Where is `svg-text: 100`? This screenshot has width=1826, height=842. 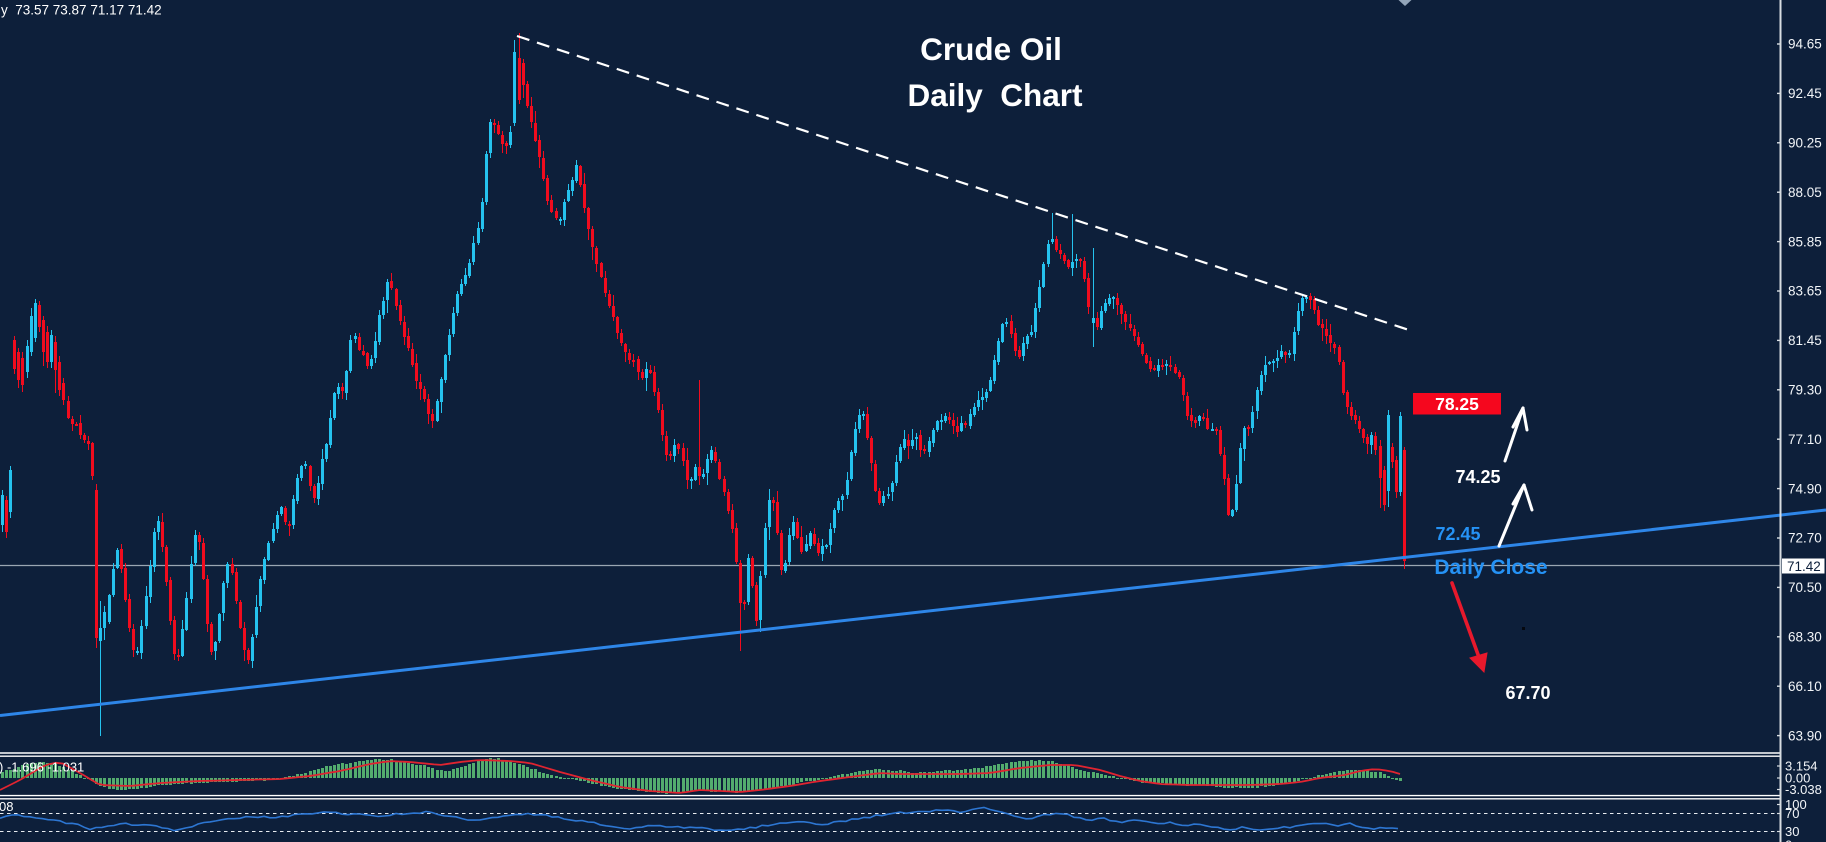 svg-text: 100 is located at coordinates (1796, 804).